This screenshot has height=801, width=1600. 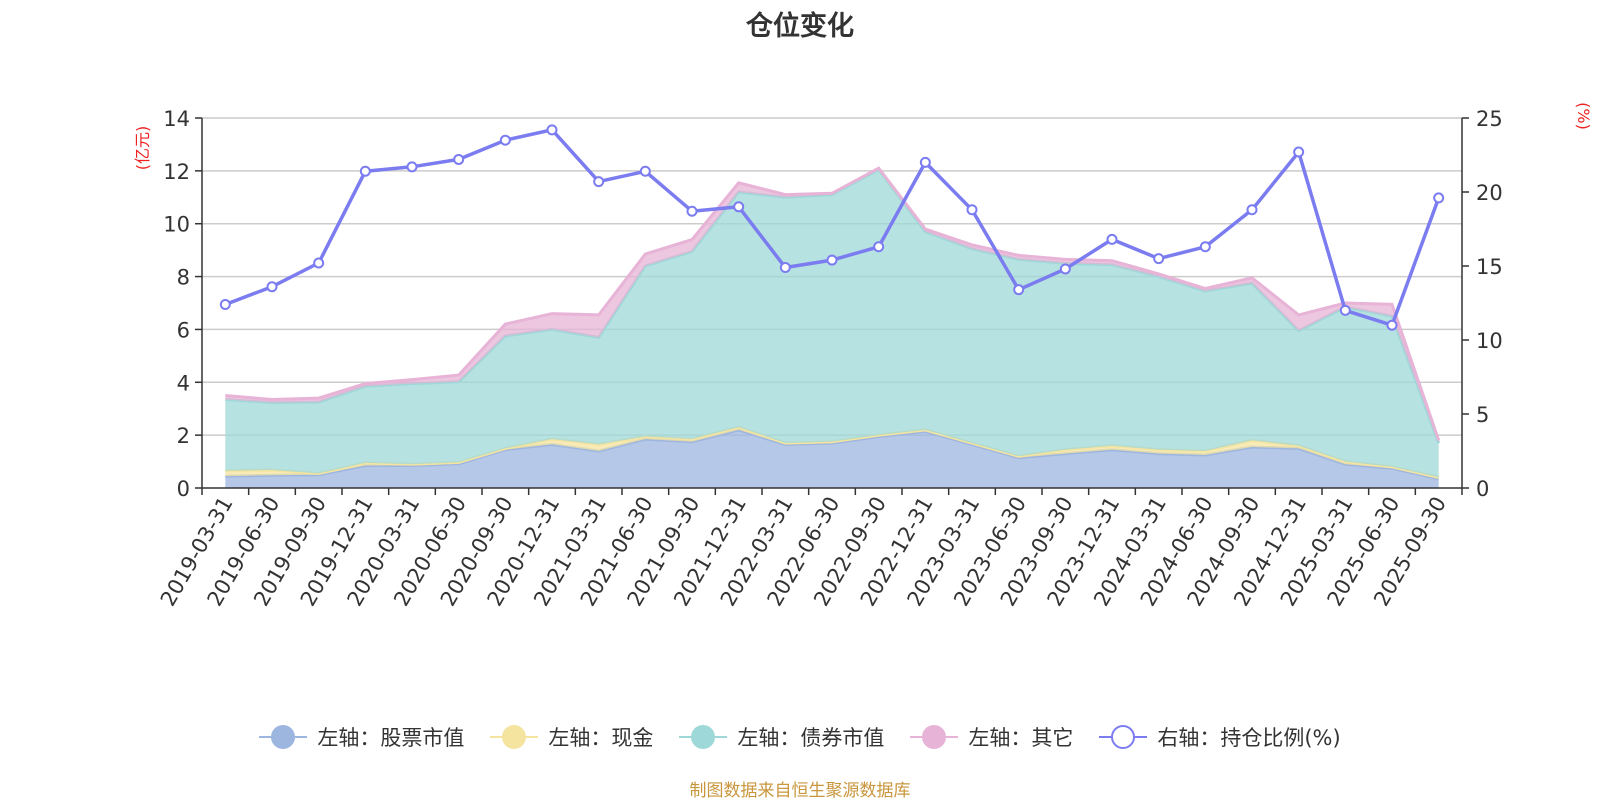 What do you see at coordinates (391, 738) in the screenshot?
I see `legend-label: 左轴：股票市值` at bounding box center [391, 738].